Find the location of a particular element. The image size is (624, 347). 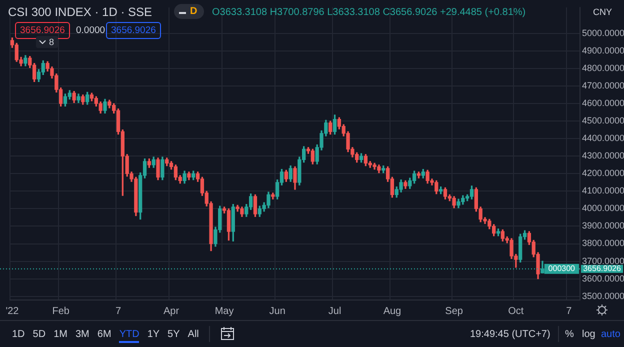

y-tick-label: 3600.0000 is located at coordinates (603, 278).